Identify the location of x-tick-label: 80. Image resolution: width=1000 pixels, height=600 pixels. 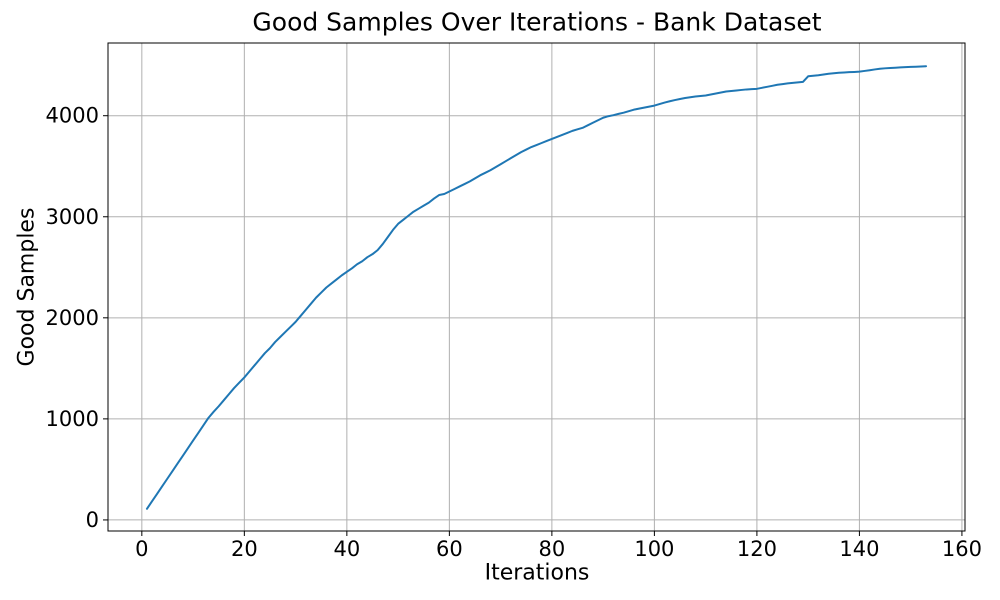
(552, 549).